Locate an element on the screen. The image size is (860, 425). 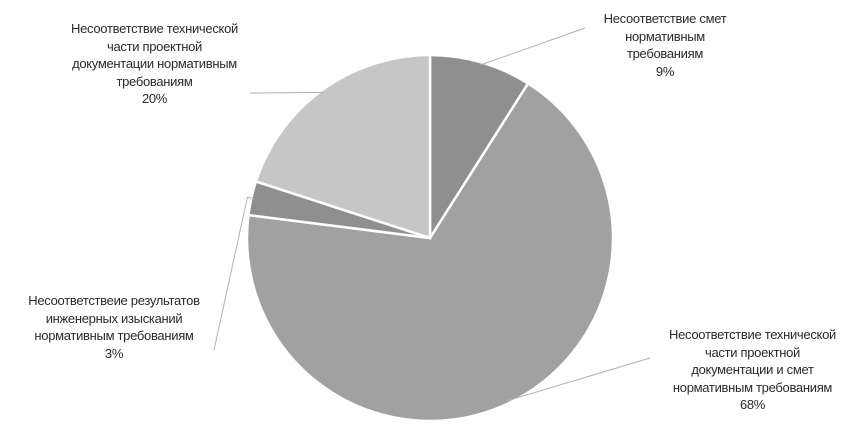
slice-percent-label: 9% is located at coordinates (665, 71).